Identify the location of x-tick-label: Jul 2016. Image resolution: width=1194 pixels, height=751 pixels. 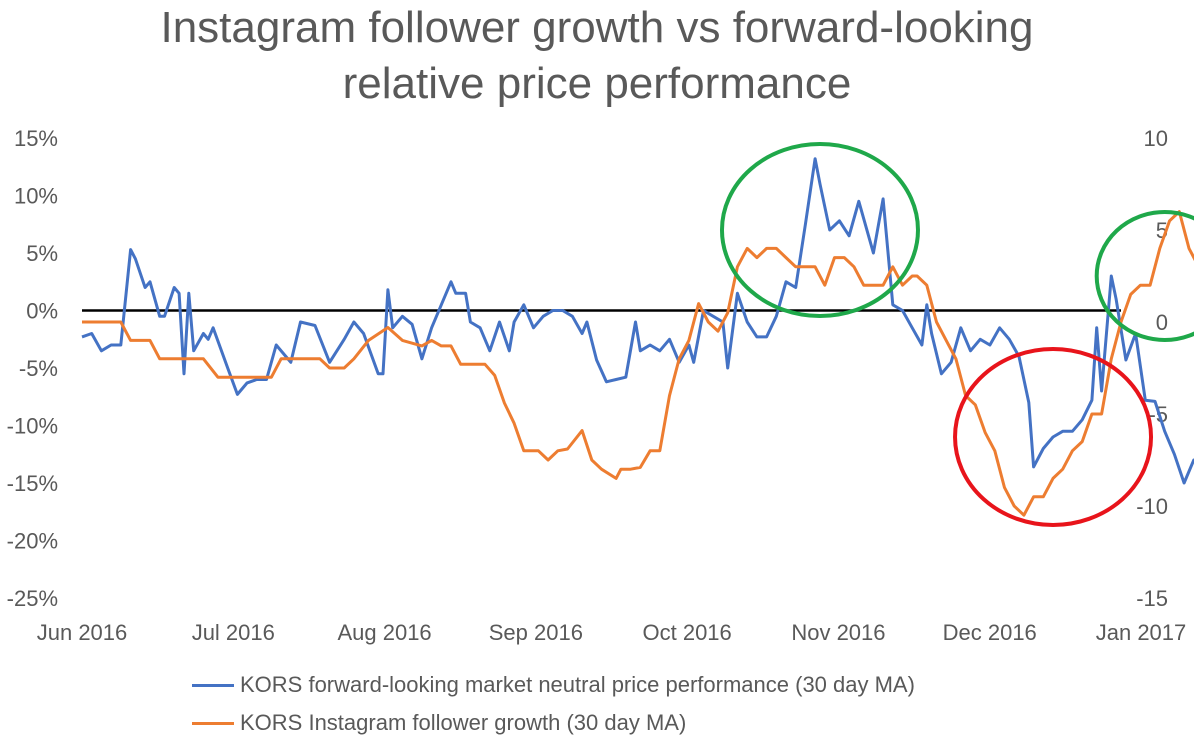
(233, 632).